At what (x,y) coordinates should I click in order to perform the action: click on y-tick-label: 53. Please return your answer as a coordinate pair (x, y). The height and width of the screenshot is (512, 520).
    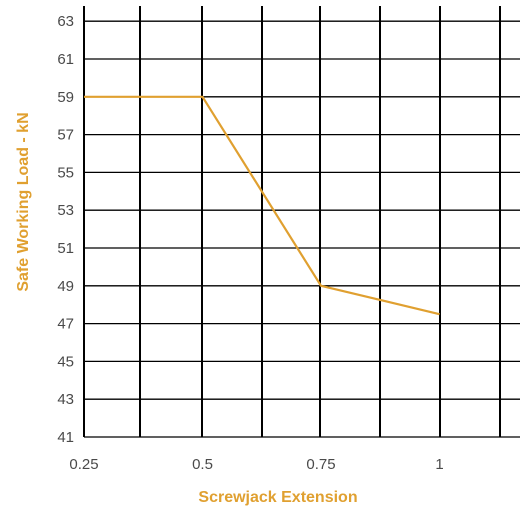
    Looking at the image, I should click on (65, 210).